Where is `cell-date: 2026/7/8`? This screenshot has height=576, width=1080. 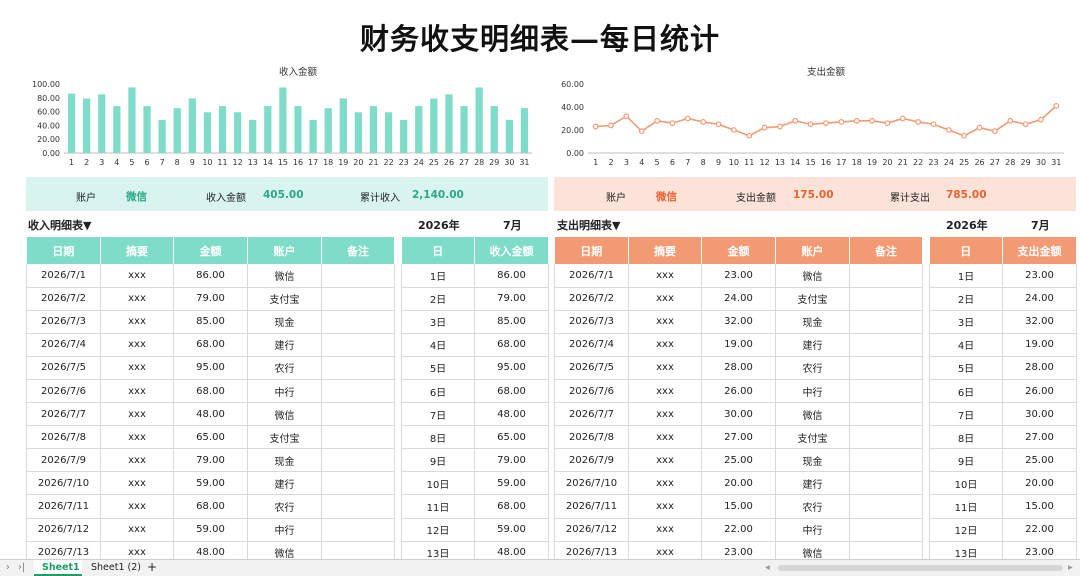
cell-date: 2026/7/8 is located at coordinates (591, 437).